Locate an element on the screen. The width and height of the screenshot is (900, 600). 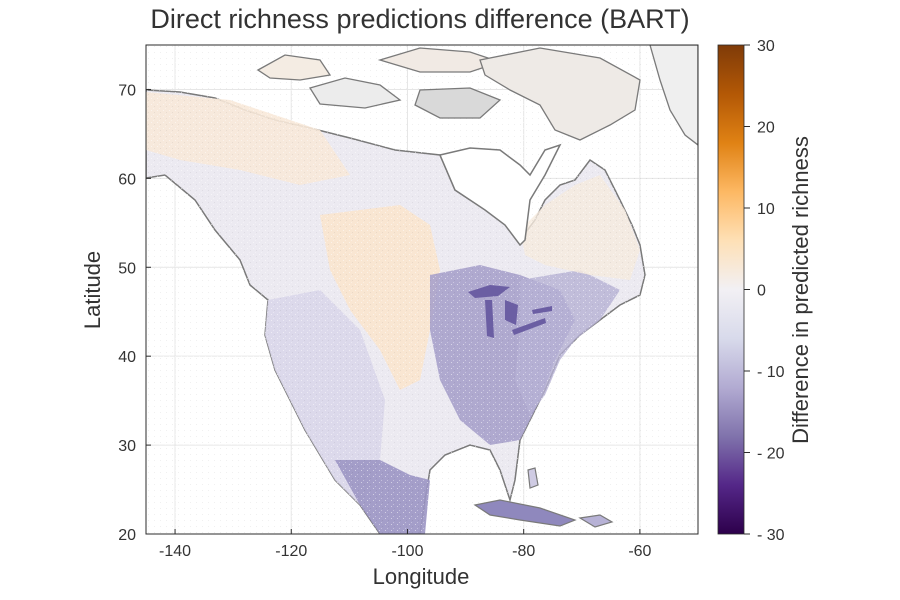
x-axis-label: Longitude is located at coordinates (421, 576).